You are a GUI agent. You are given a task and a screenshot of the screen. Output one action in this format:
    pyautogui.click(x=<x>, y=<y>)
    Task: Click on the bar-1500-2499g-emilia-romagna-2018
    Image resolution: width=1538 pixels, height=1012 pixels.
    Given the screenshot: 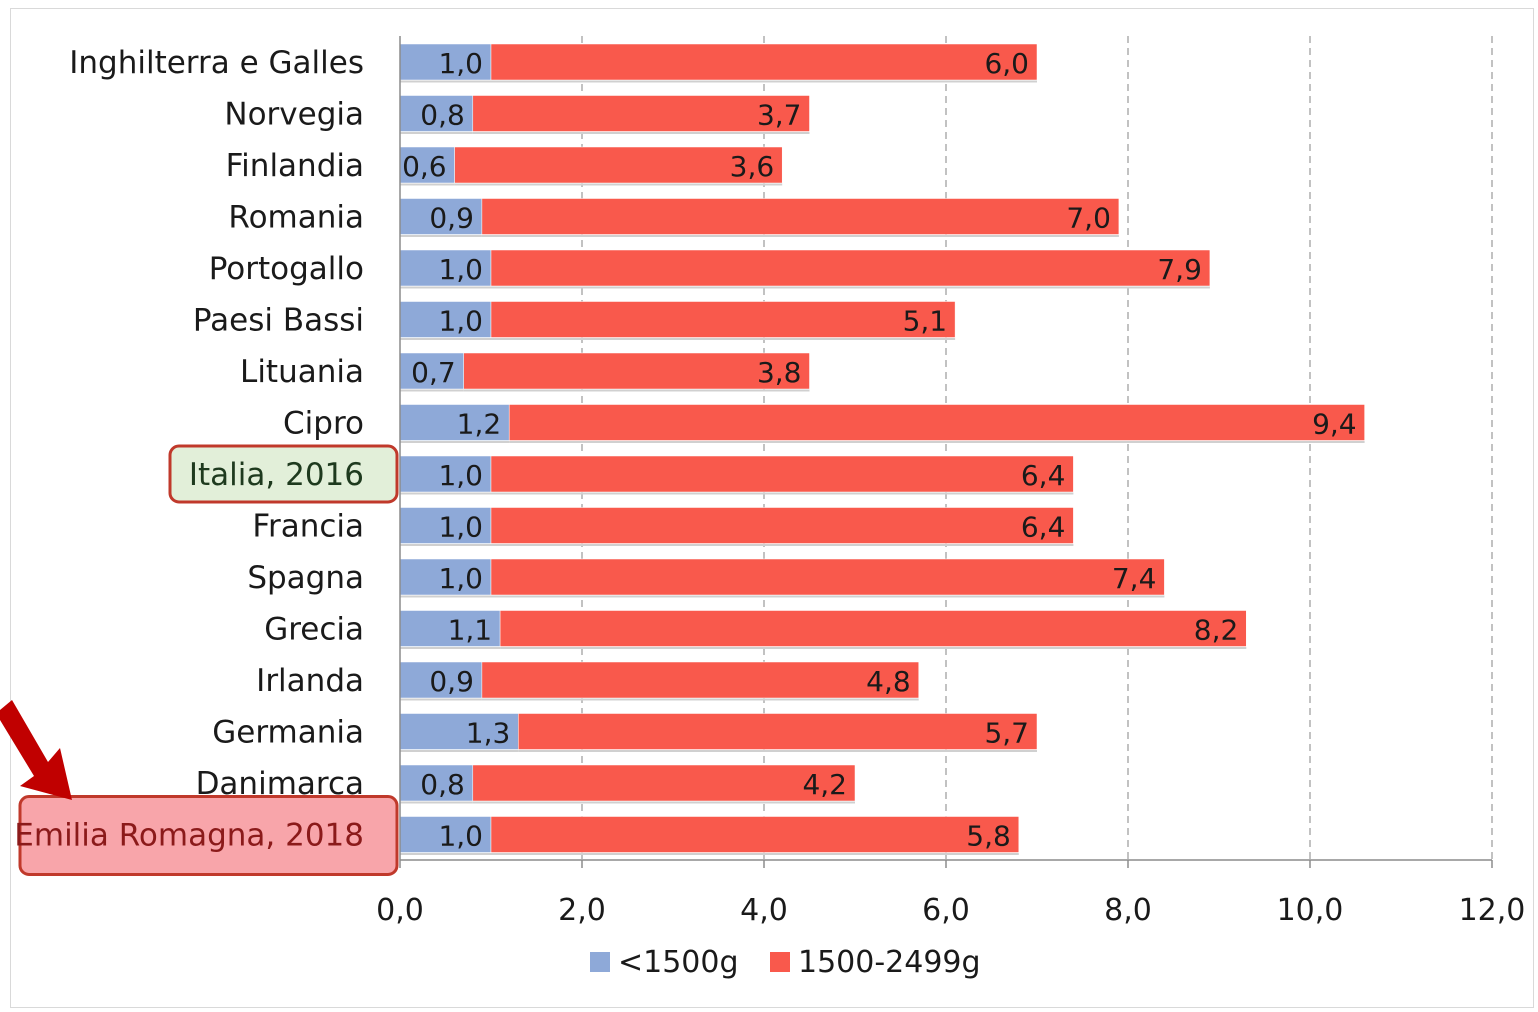 What is the action you would take?
    pyautogui.click(x=755, y=834)
    